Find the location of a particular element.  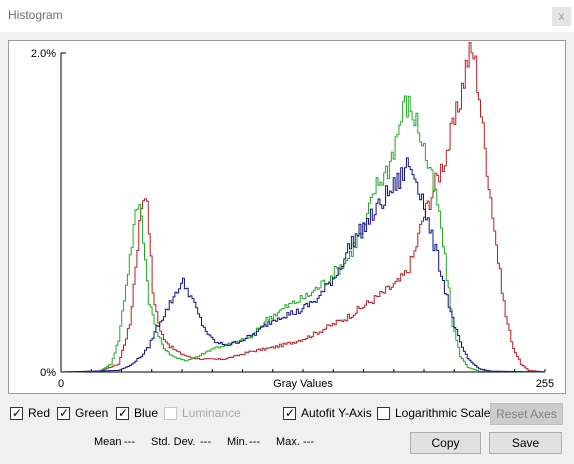

y-tick-label-zero: 0% is located at coordinates (48, 373).